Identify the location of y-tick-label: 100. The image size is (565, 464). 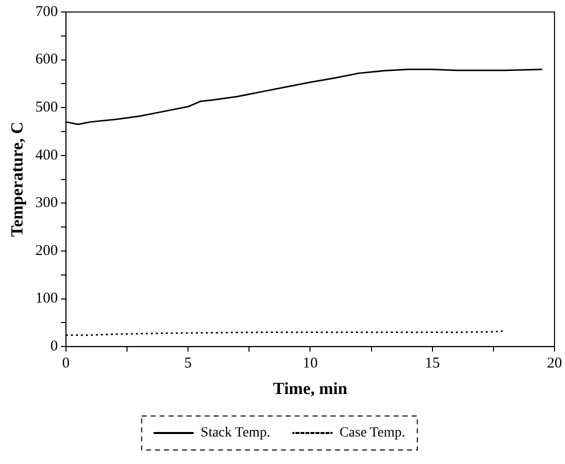
(46, 298).